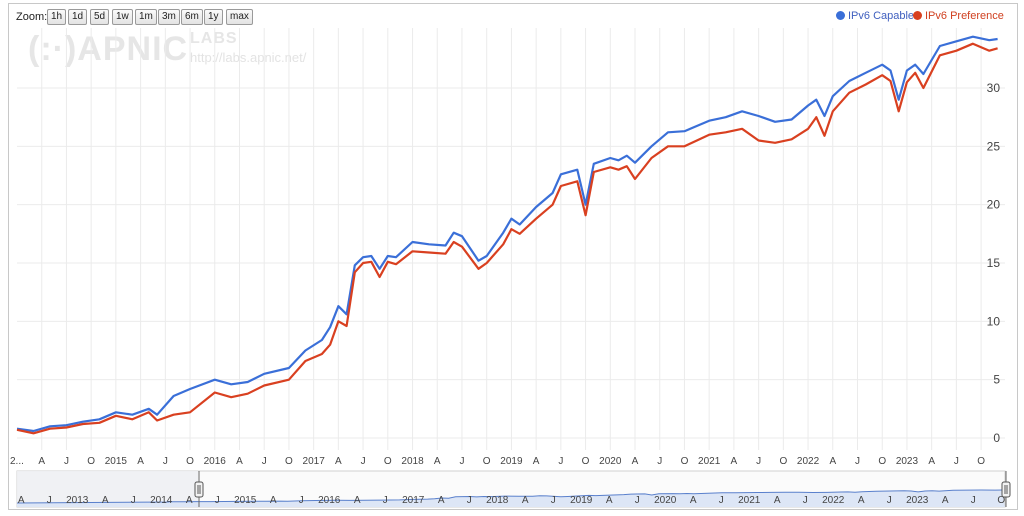 Image resolution: width=1024 pixels, height=516 pixels. I want to click on navigator-label: 2014, so click(161, 500).